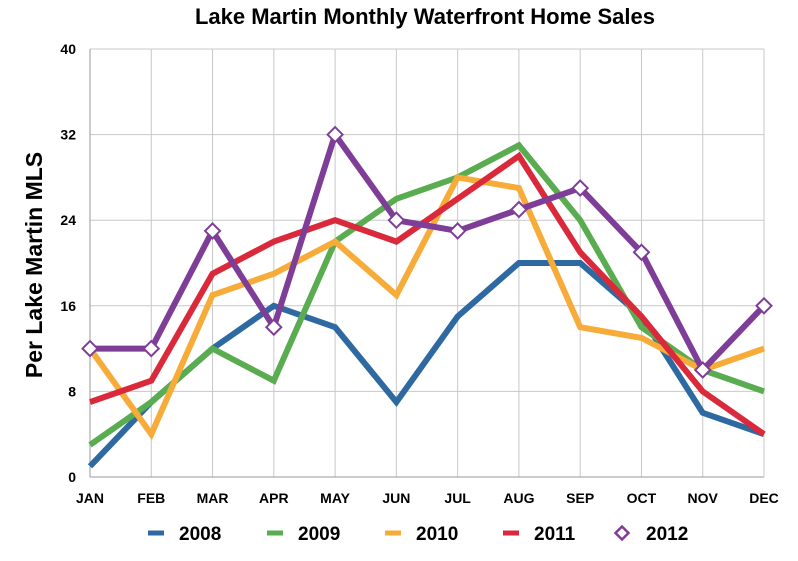 The width and height of the screenshot is (798, 561). I want to click on x-tick-label: AUG, so click(518, 498).